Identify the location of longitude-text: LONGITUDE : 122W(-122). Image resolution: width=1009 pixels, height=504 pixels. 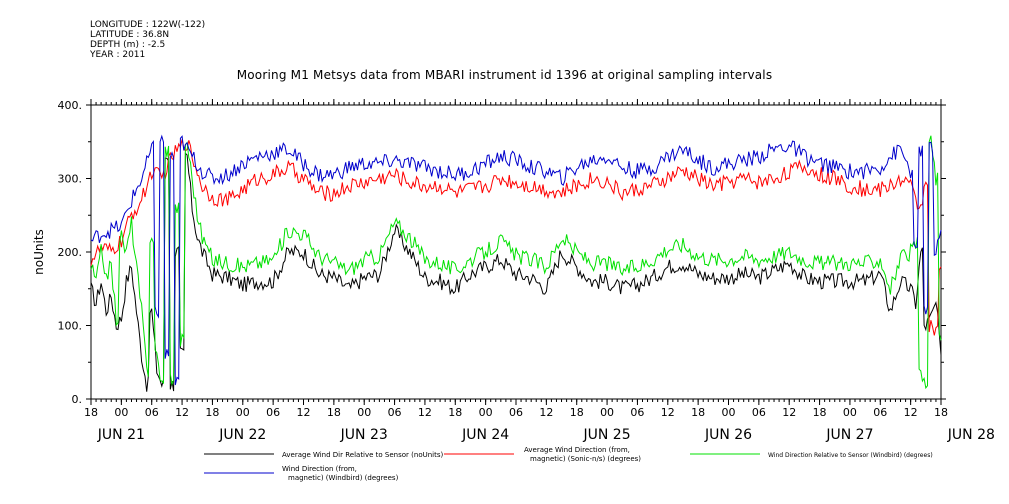
(148, 25).